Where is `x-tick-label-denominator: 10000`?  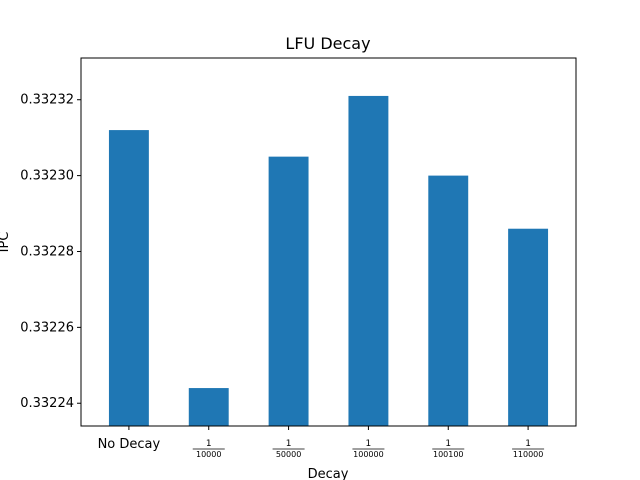
x-tick-label-denominator: 10000 is located at coordinates (208, 454).